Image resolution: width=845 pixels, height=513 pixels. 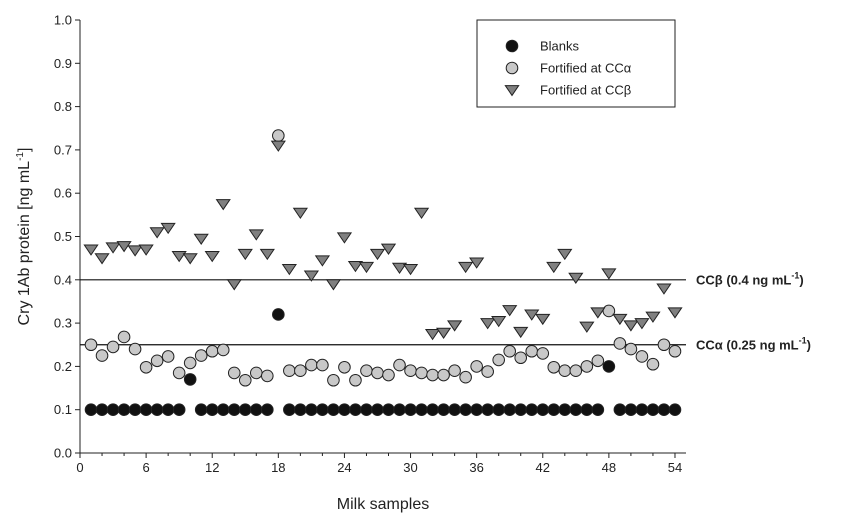 What do you see at coordinates (753, 343) in the screenshot?
I see `reference-line-label: CCα (0.25 ng mL-1)` at bounding box center [753, 343].